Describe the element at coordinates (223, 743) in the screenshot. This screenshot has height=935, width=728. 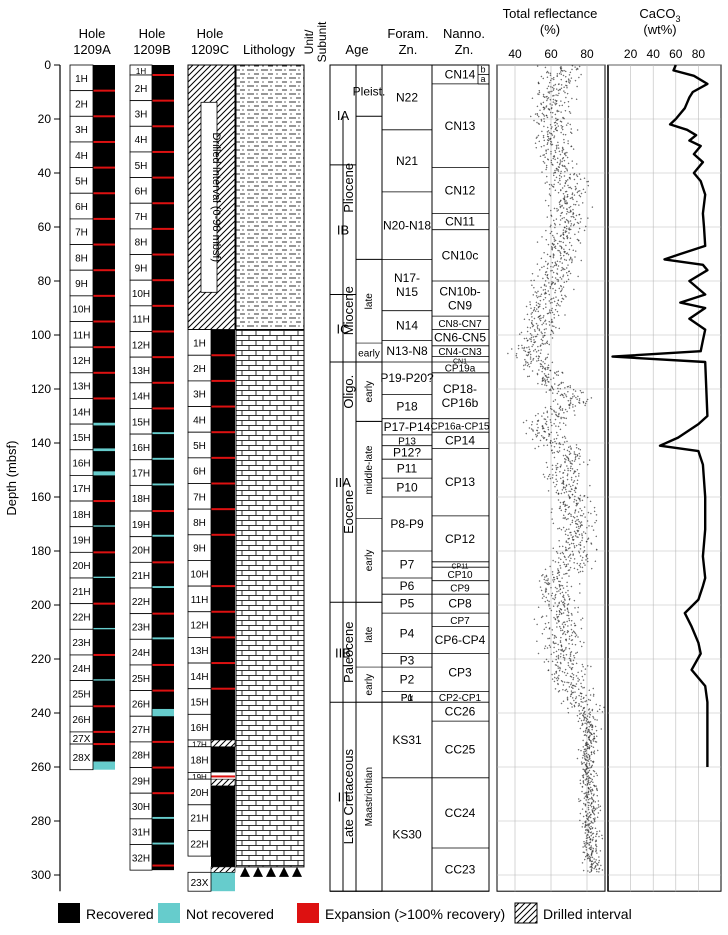
I see `drilled-interval-small` at that location.